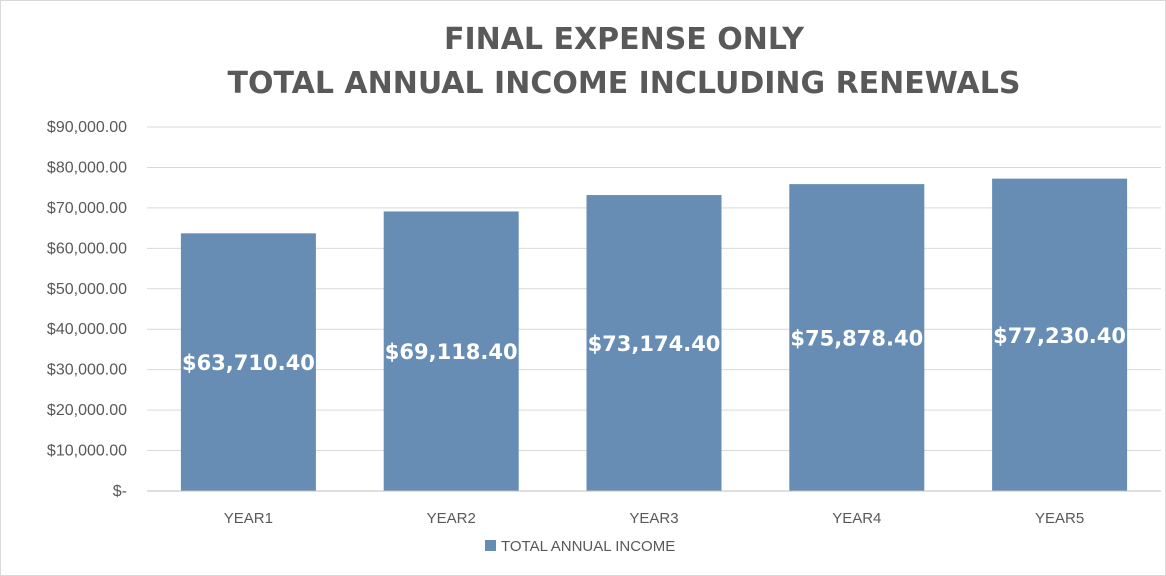  What do you see at coordinates (87, 127) in the screenshot?
I see `y-tick-label: $90,000.00` at bounding box center [87, 127].